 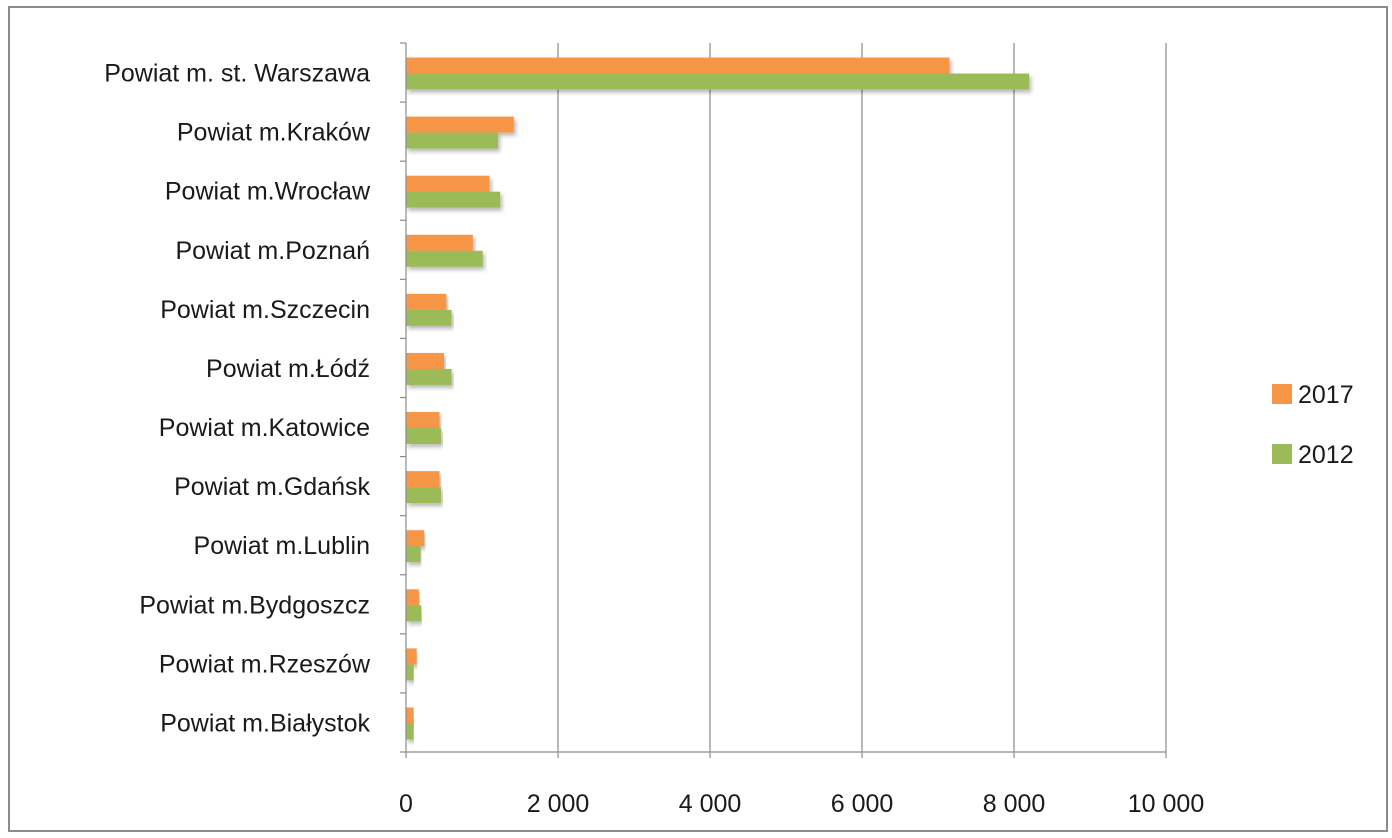 I want to click on category-label-11: Powiat m.Białystok, so click(x=265, y=723).